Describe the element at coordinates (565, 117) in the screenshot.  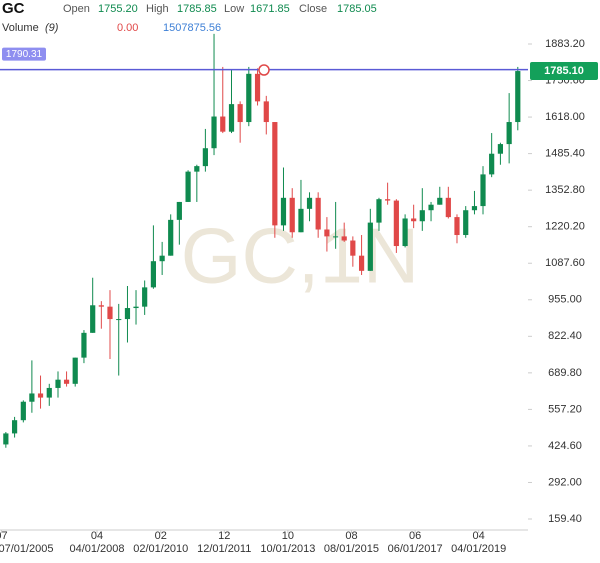
I see `y-tick-label: 1618.00` at that location.